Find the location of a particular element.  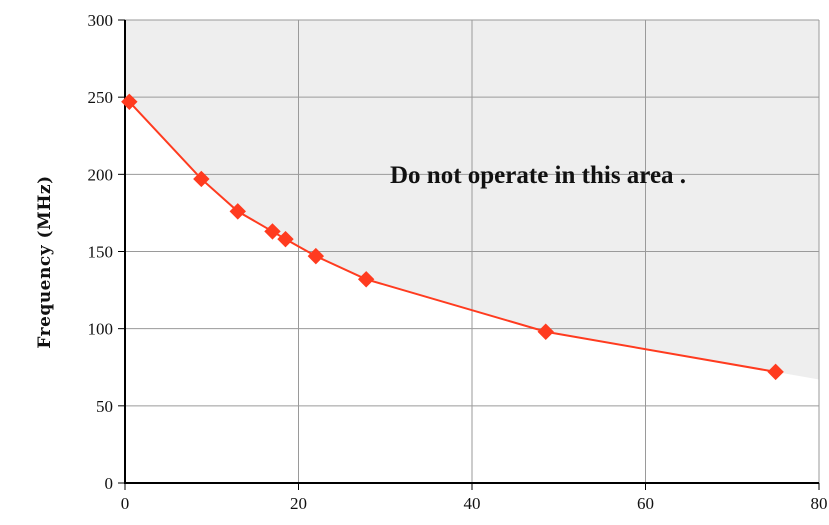

y-tick-label: 100 is located at coordinates (101, 329).